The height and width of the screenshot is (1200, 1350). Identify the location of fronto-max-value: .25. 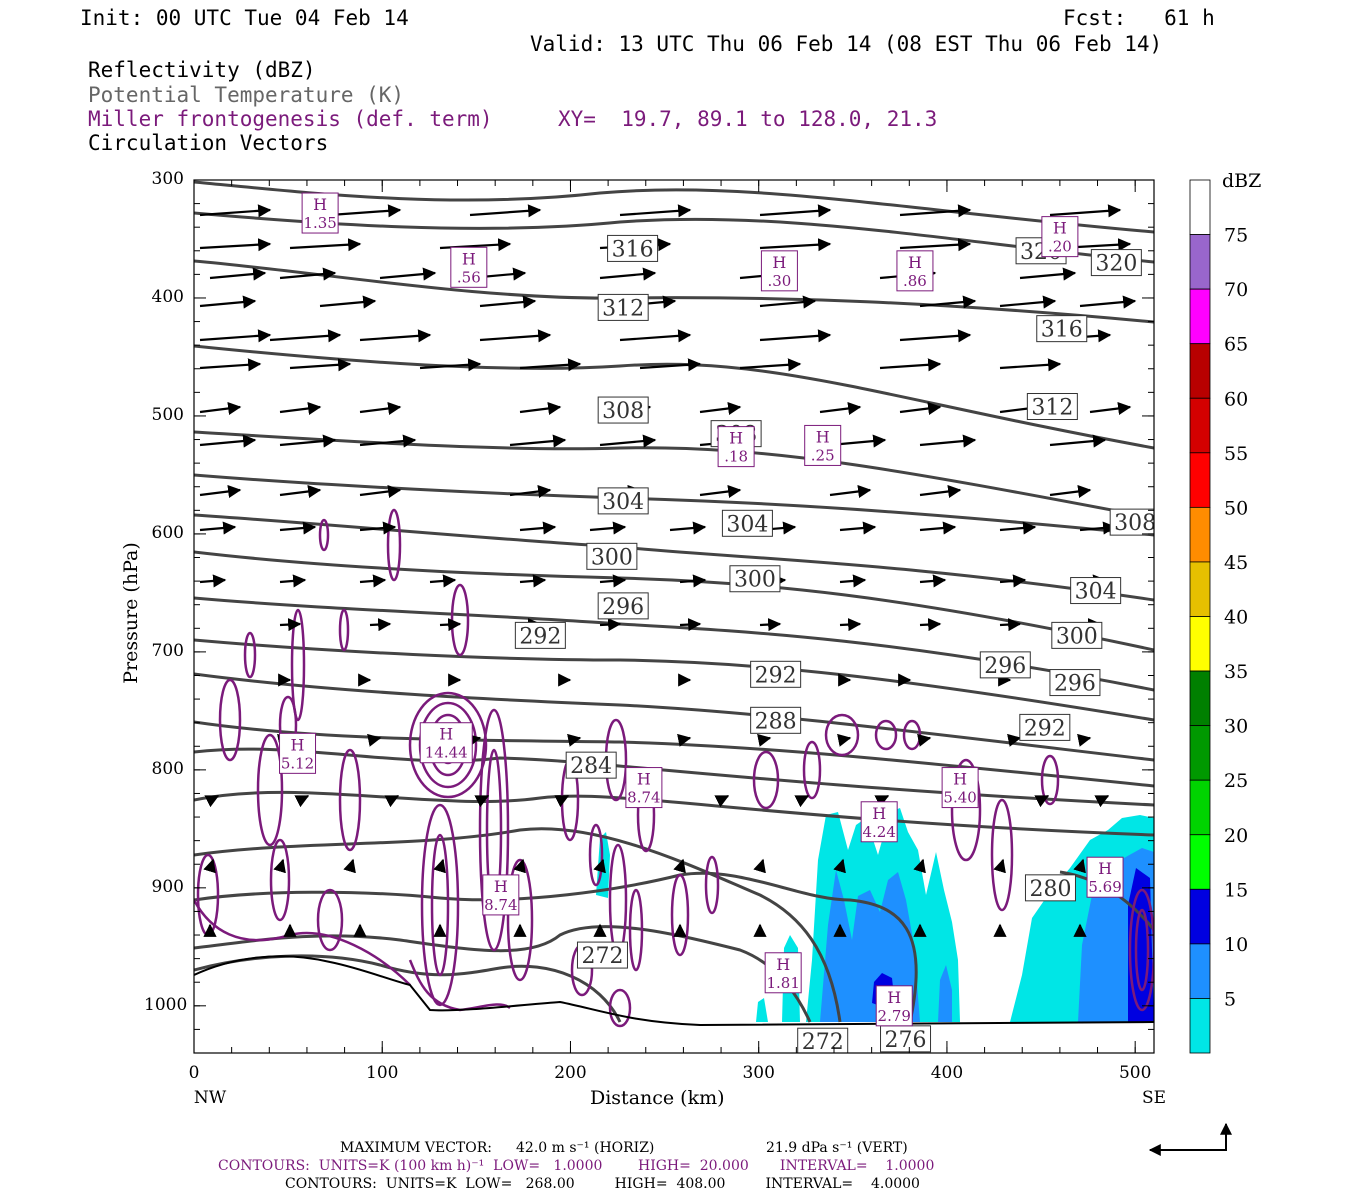
(823, 455).